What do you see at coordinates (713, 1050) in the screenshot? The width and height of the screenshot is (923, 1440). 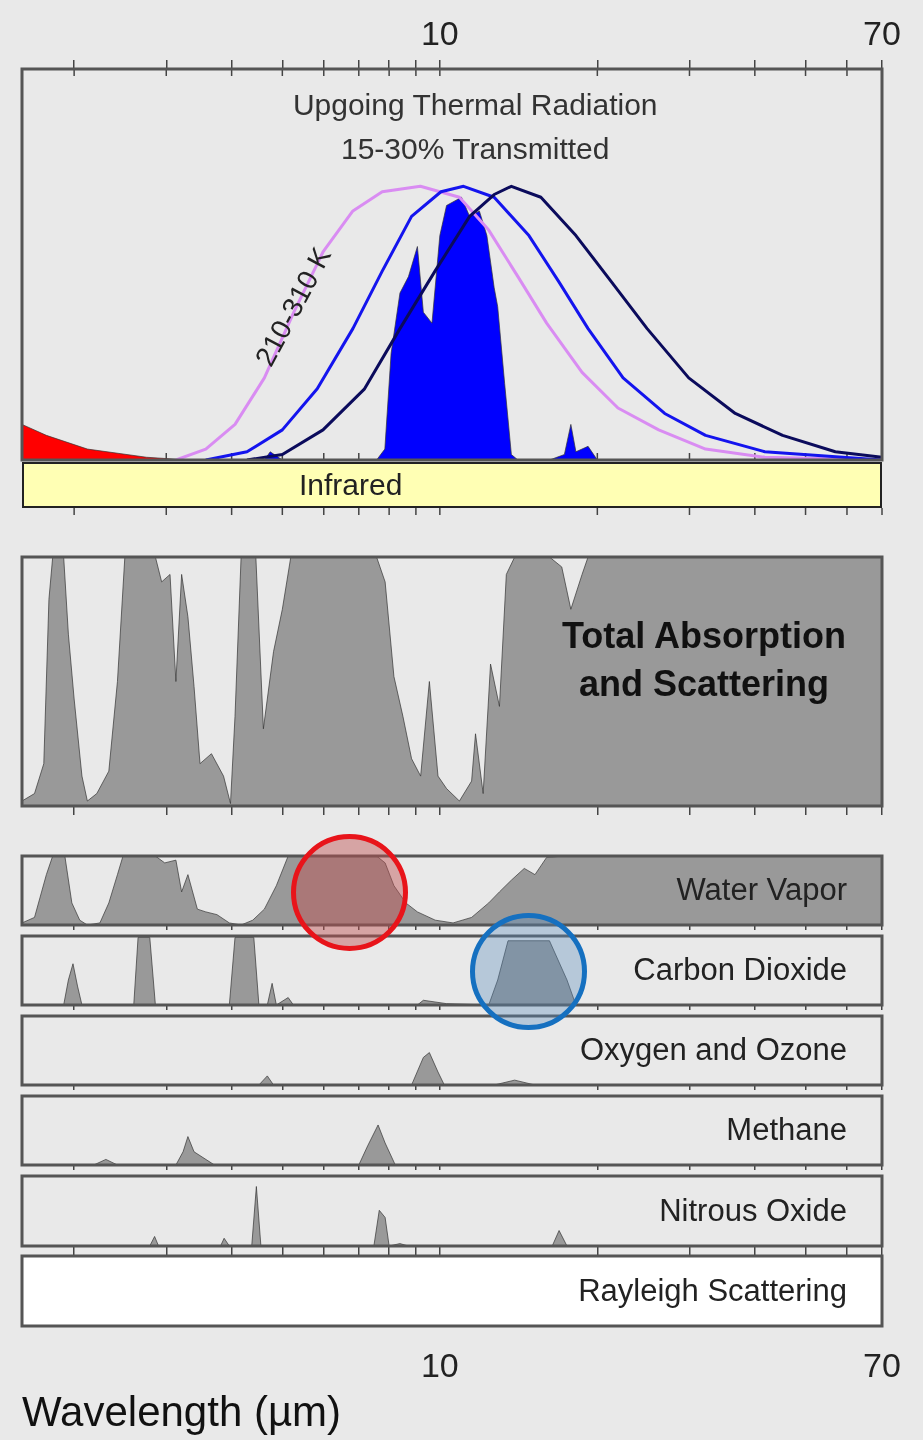 I see `chart-title: Oxygen and Ozone` at bounding box center [713, 1050].